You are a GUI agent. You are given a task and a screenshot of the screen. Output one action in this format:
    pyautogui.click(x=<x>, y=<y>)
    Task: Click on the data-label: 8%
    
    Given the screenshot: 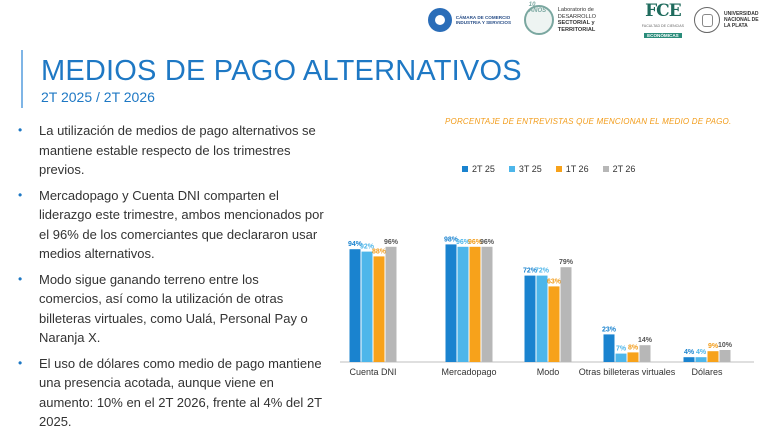 What is the action you would take?
    pyautogui.click(x=633, y=347)
    